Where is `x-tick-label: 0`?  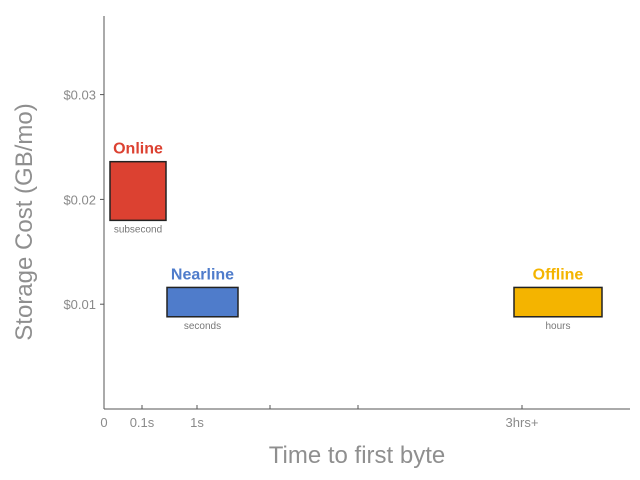
x-tick-label: 0 is located at coordinates (103, 422).